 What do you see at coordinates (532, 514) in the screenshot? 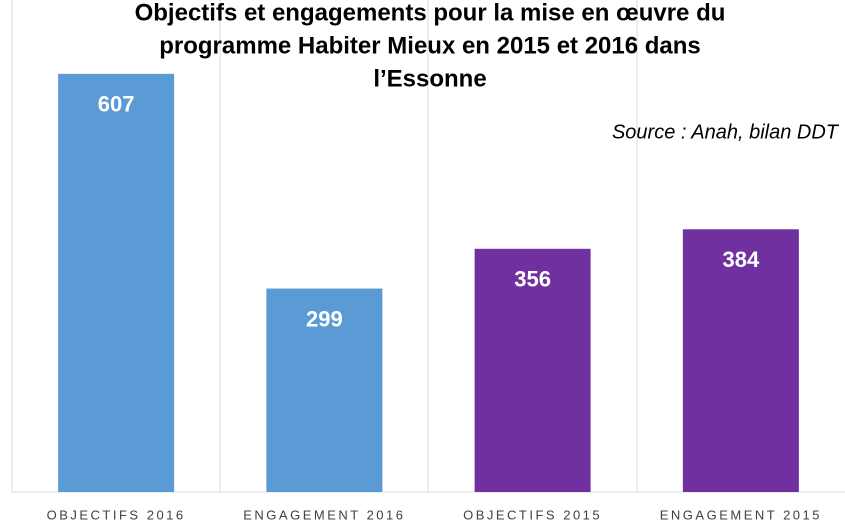
I see `x-tick-label: OBJECTIFS 2015` at bounding box center [532, 514].